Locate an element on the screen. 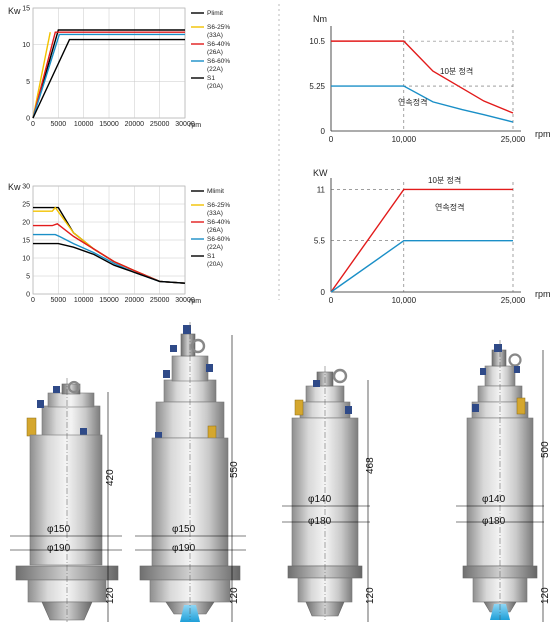 Image resolution: width=560 pixels, height=630 pixels. c4-xlabel: rpm is located at coordinates (543, 294).